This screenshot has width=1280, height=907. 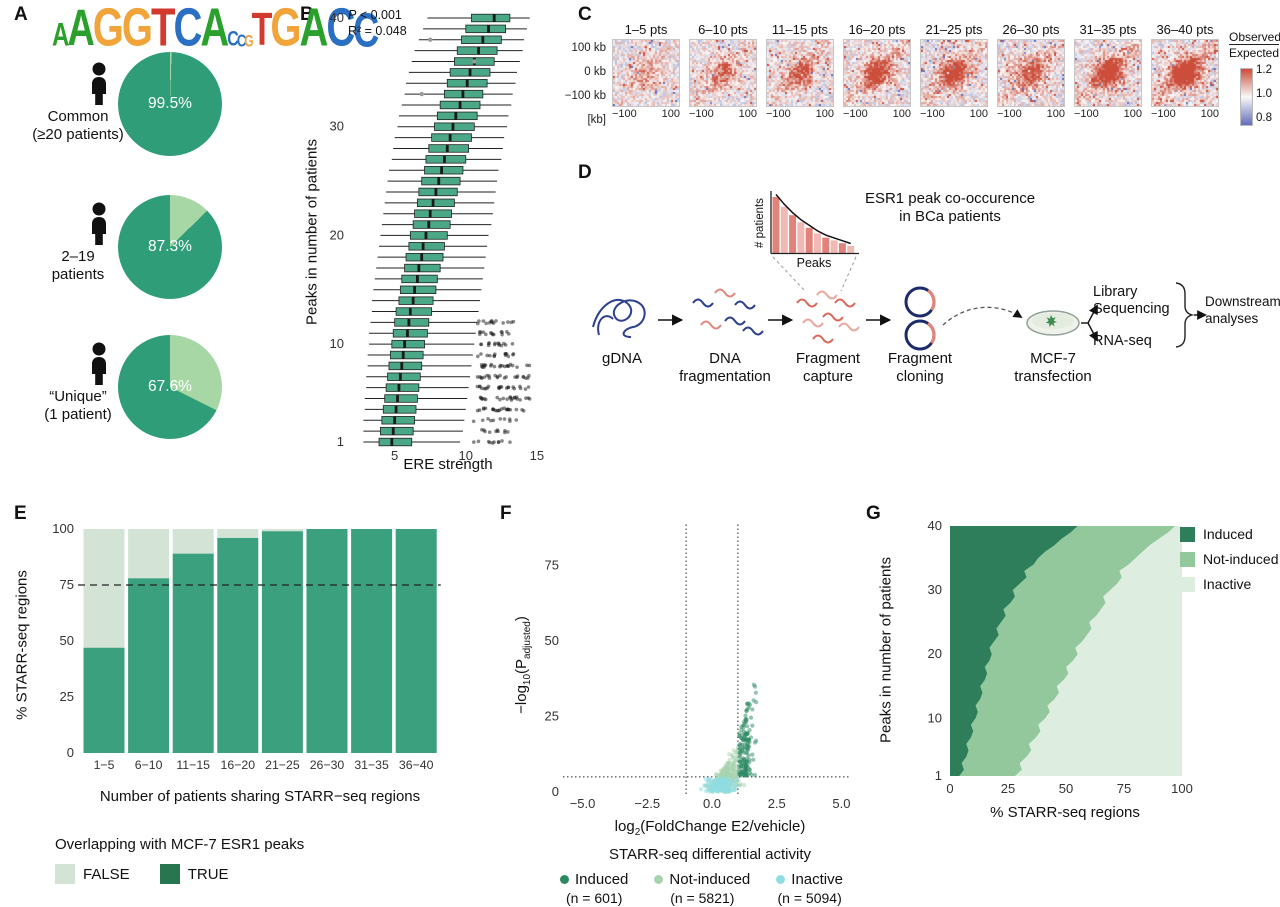 I want to click on svg-text: −5.0, so click(x=583, y=803).